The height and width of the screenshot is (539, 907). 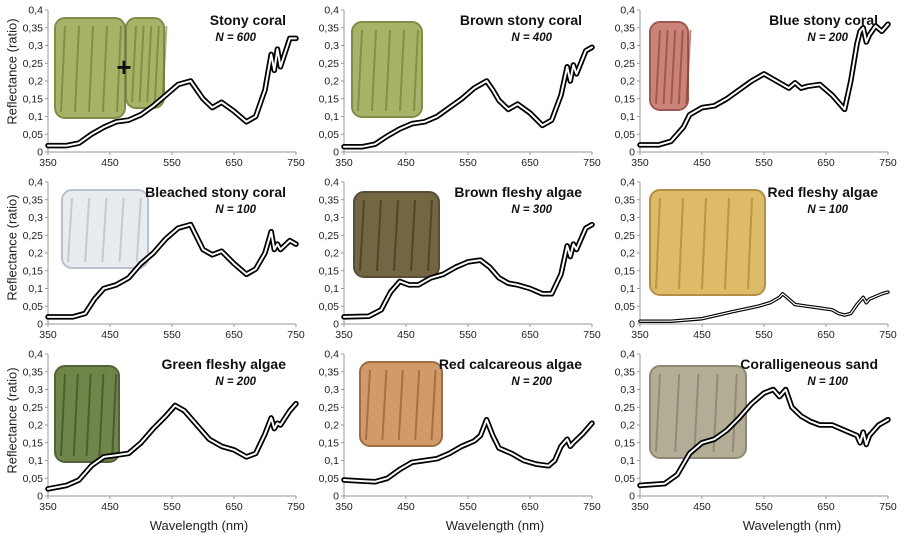 I want to click on sample-count-label: N = 600, so click(x=235, y=38).